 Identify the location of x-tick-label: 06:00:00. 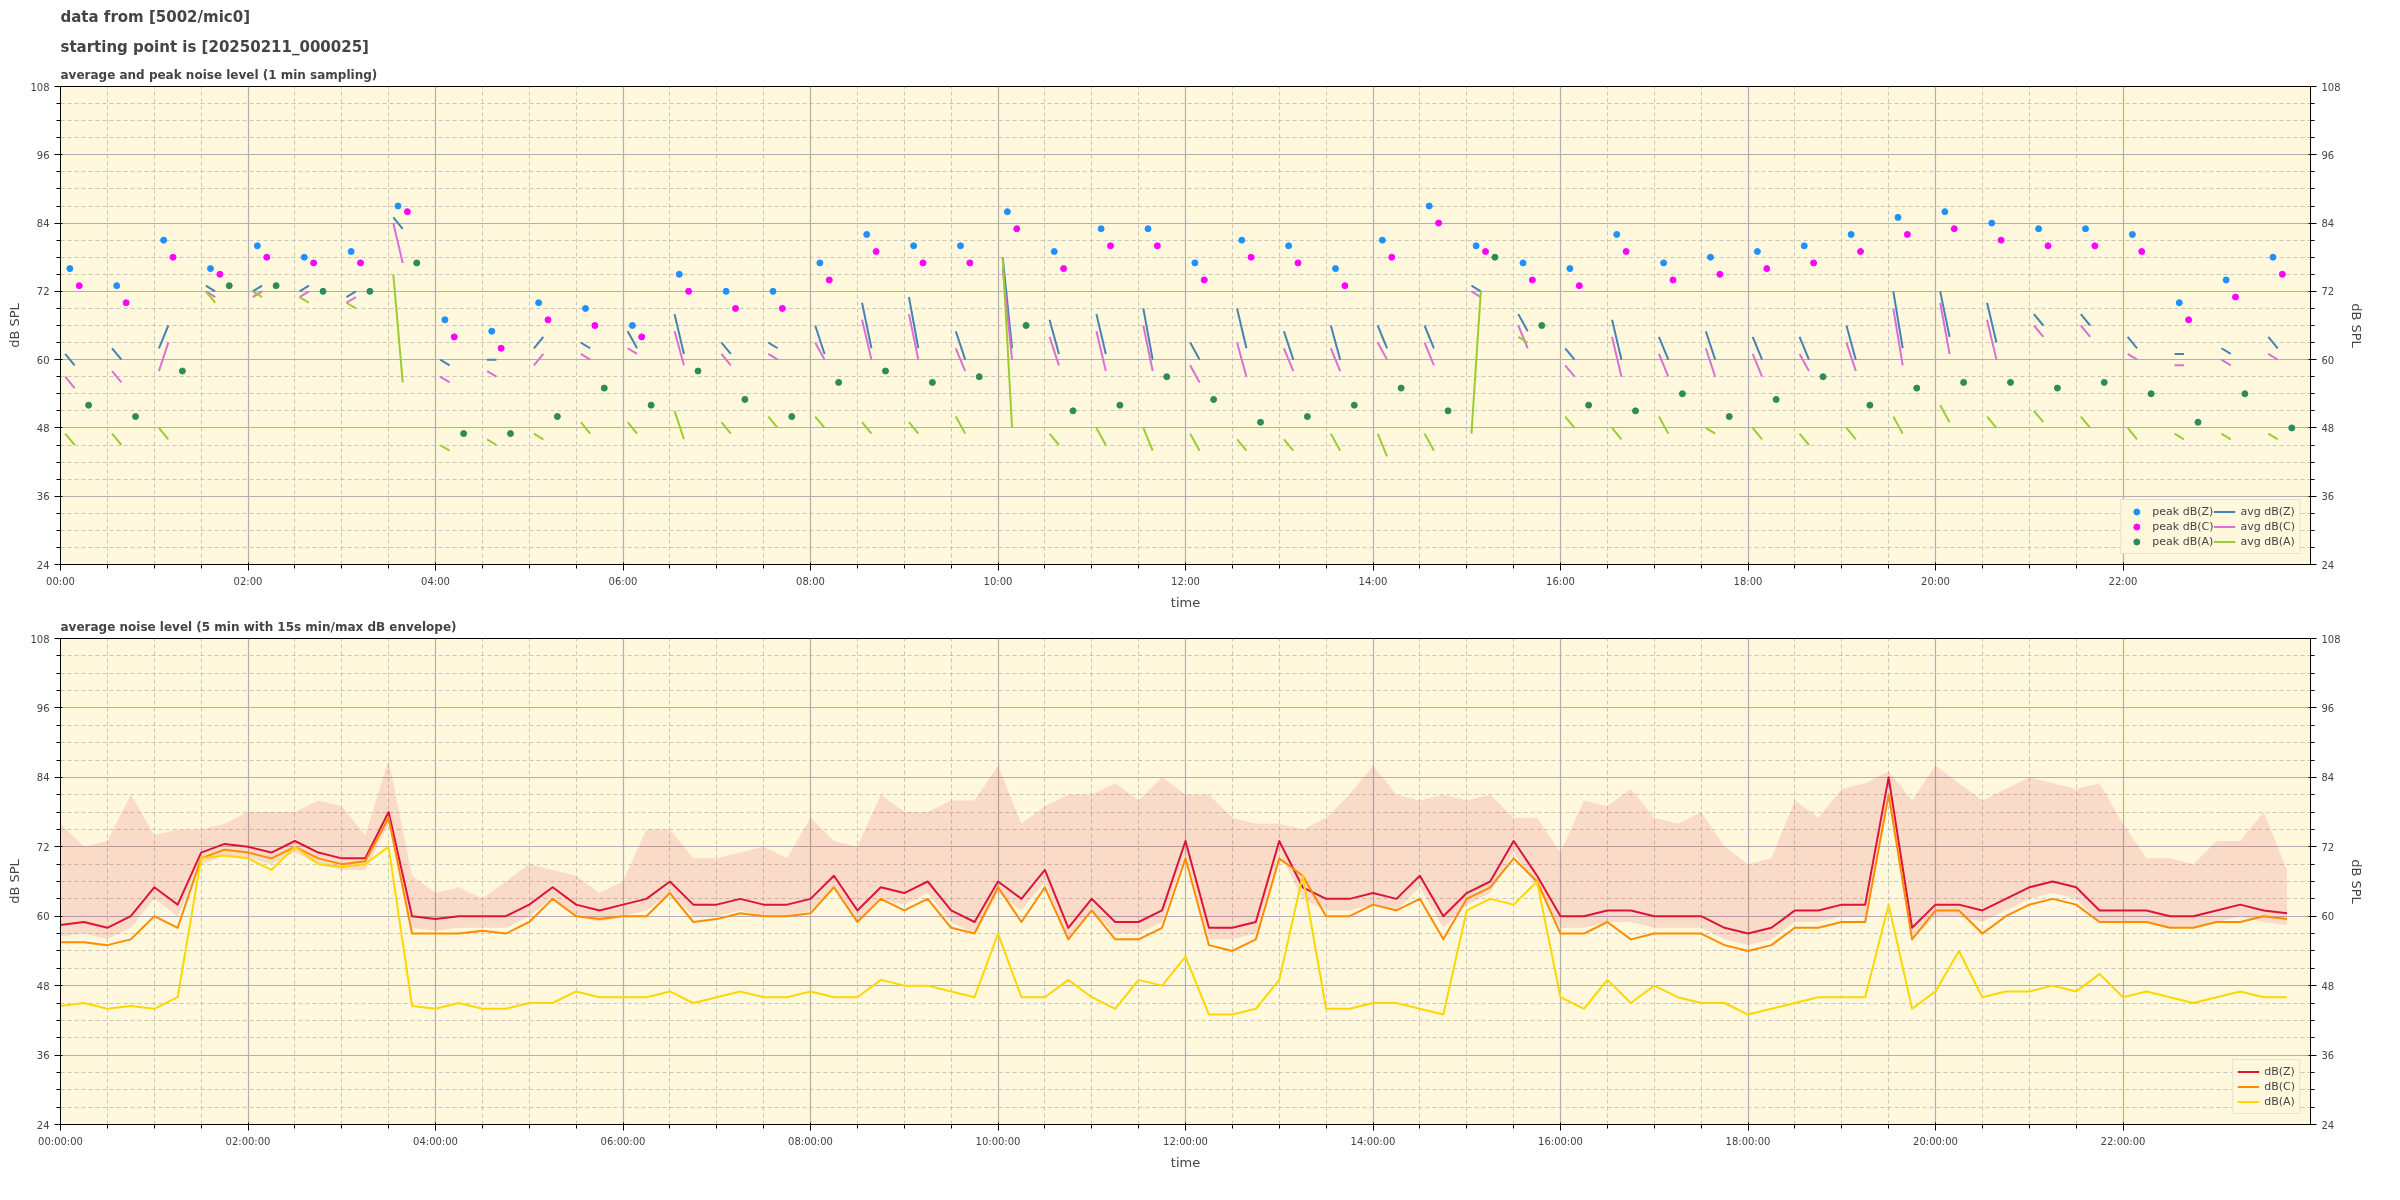
(623, 1141).